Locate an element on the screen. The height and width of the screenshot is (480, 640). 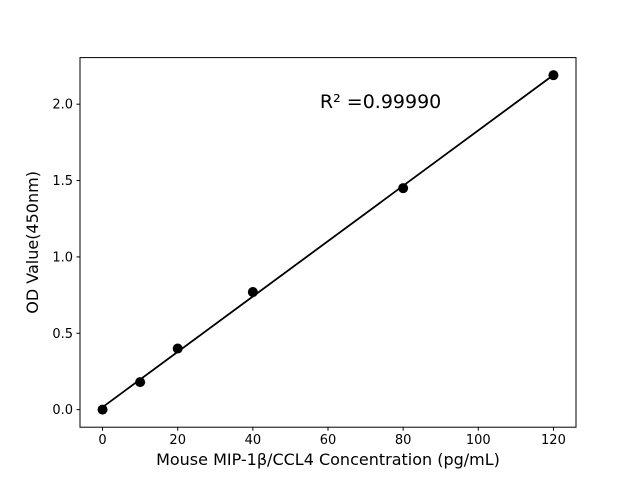
x-tick-label: 80 is located at coordinates (403, 440).